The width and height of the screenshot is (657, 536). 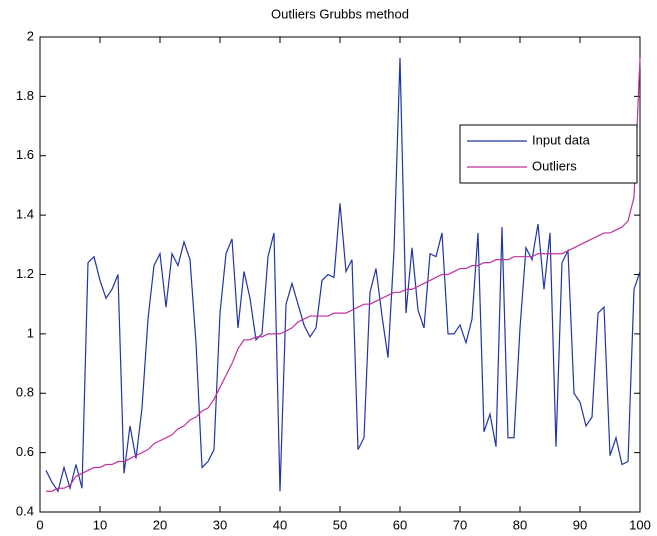 What do you see at coordinates (548, 154) in the screenshot?
I see `legend-box` at bounding box center [548, 154].